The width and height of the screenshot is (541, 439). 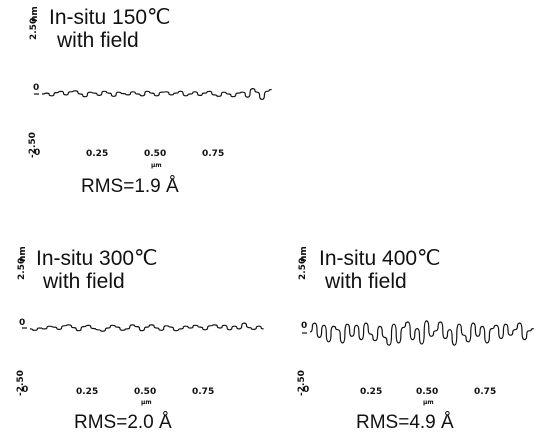 What do you see at coordinates (380, 258) in the screenshot?
I see `chart-title: In-situ 400℃` at bounding box center [380, 258].